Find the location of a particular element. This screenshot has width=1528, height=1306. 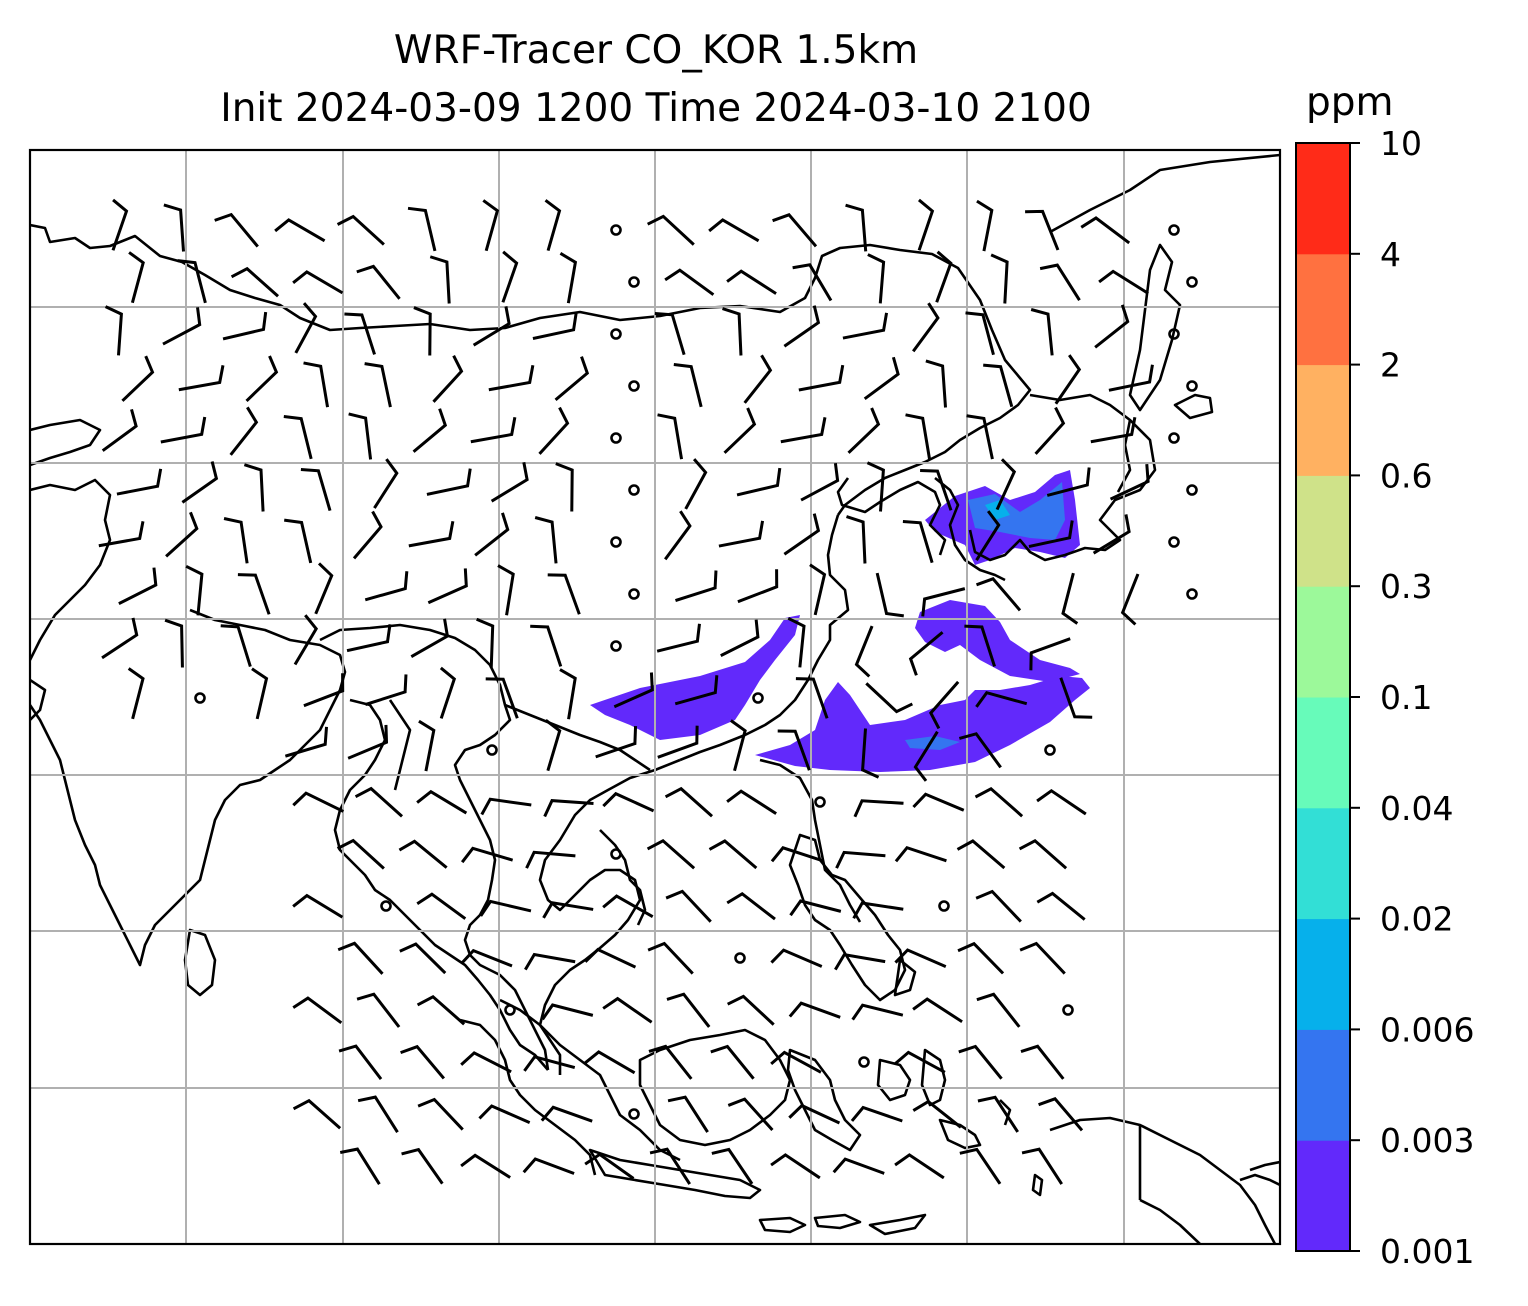

colorbar-tick-label: 2 is located at coordinates (1390, 365).